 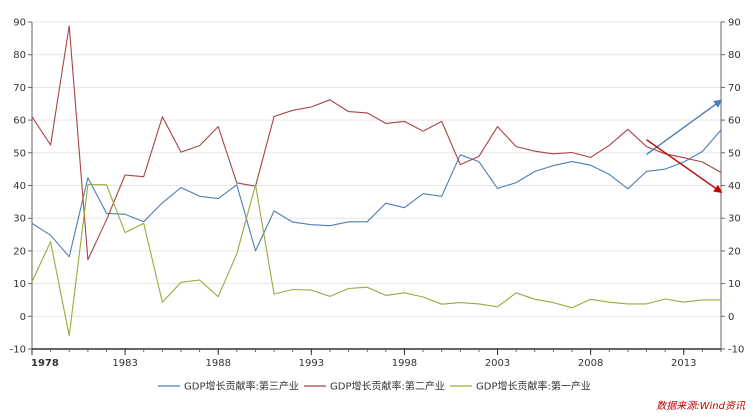 What do you see at coordinates (731, 317) in the screenshot?
I see `y-tick-label-right: 0` at bounding box center [731, 317].